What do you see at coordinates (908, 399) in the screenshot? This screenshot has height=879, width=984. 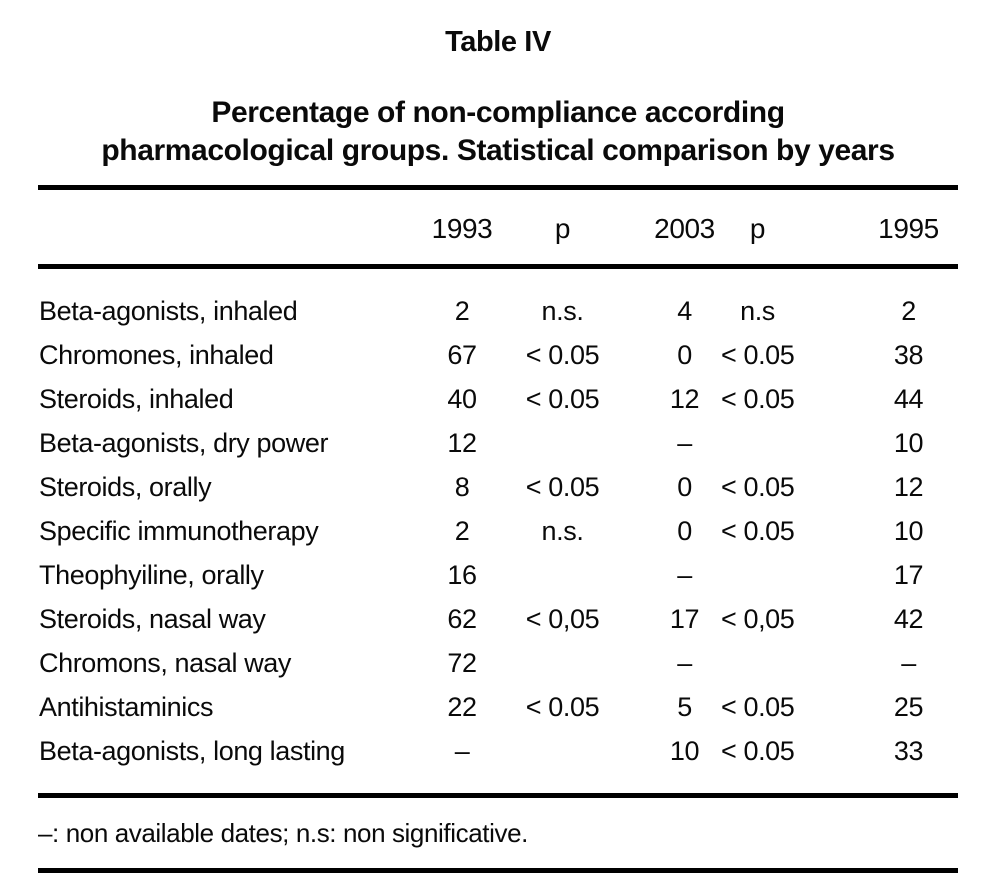 I see `cell-1995-value: 44` at bounding box center [908, 399].